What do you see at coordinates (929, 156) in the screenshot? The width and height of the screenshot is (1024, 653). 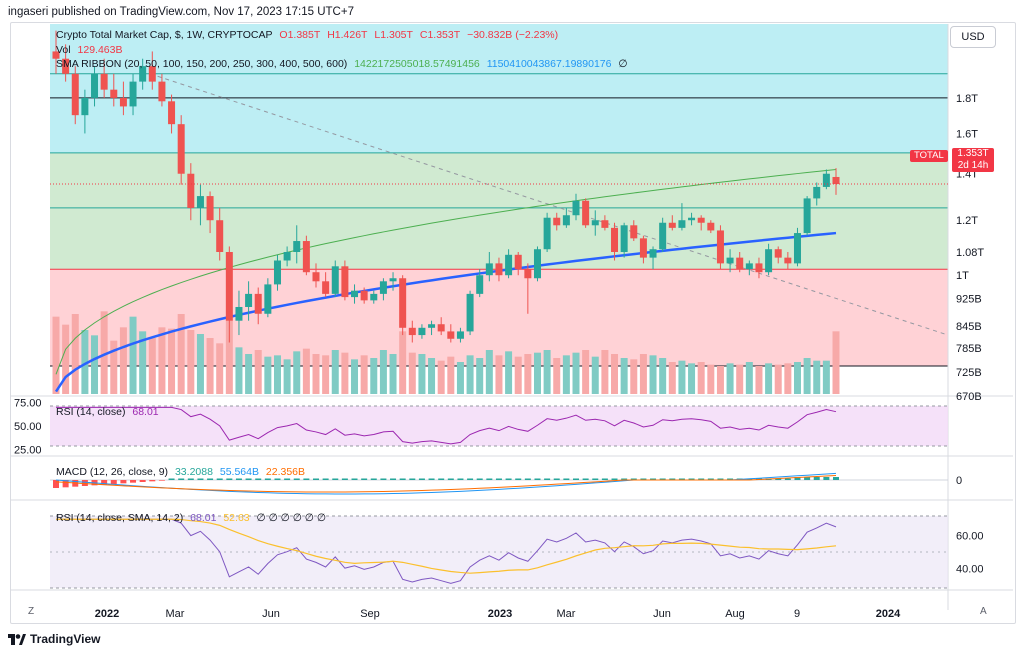 I see `symbol-price-tag: TOTAL` at bounding box center [929, 156].